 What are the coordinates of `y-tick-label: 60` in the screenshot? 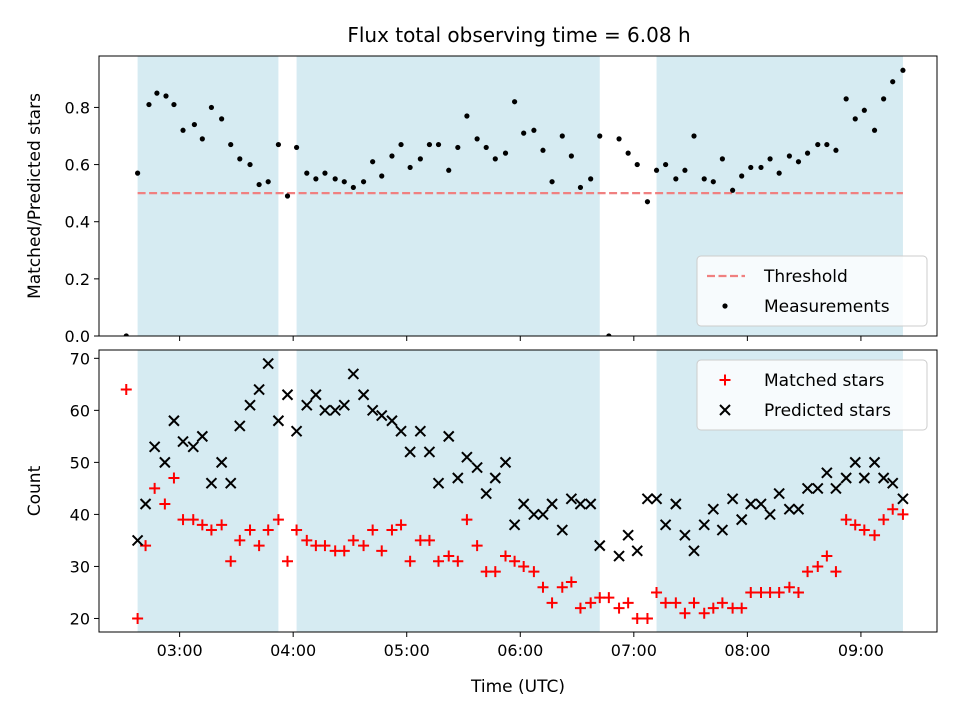 It's located at (80, 410).